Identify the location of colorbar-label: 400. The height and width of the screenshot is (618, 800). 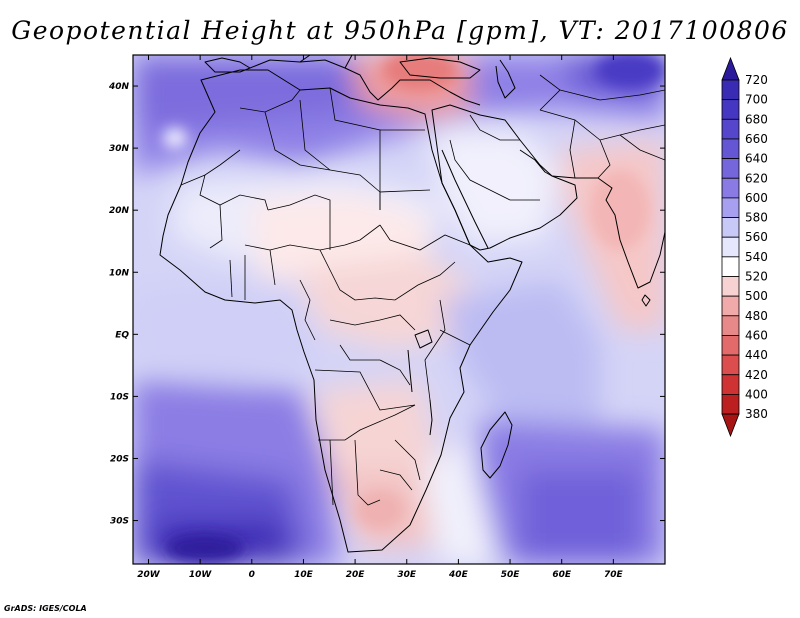
(756, 394).